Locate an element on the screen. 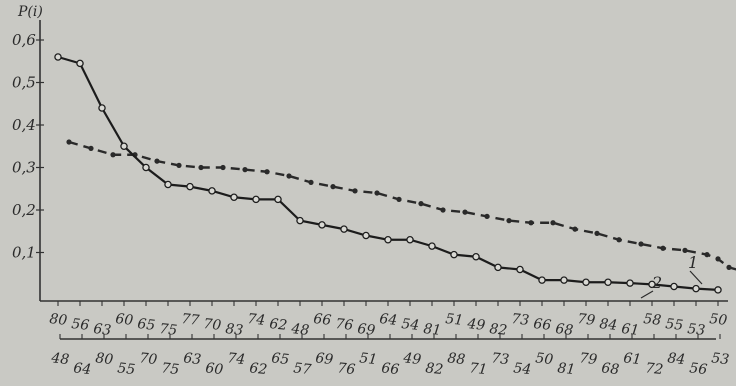  x-tick-label-secondary: 79 is located at coordinates (588, 359).